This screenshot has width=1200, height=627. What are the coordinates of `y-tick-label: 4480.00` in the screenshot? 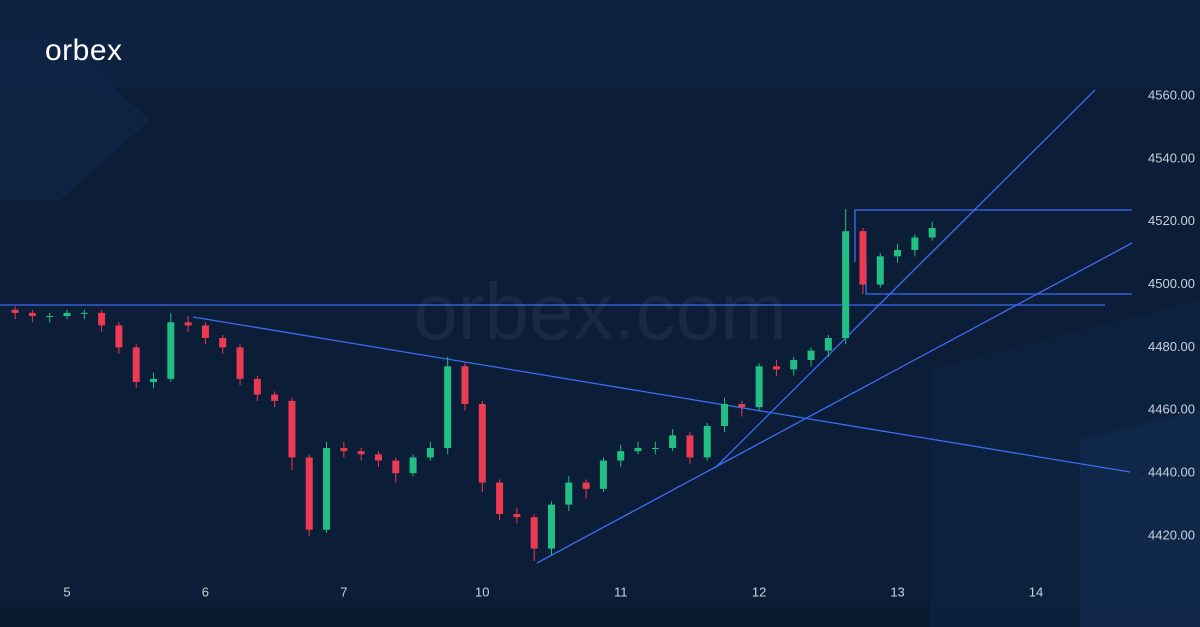 It's located at (1171, 346).